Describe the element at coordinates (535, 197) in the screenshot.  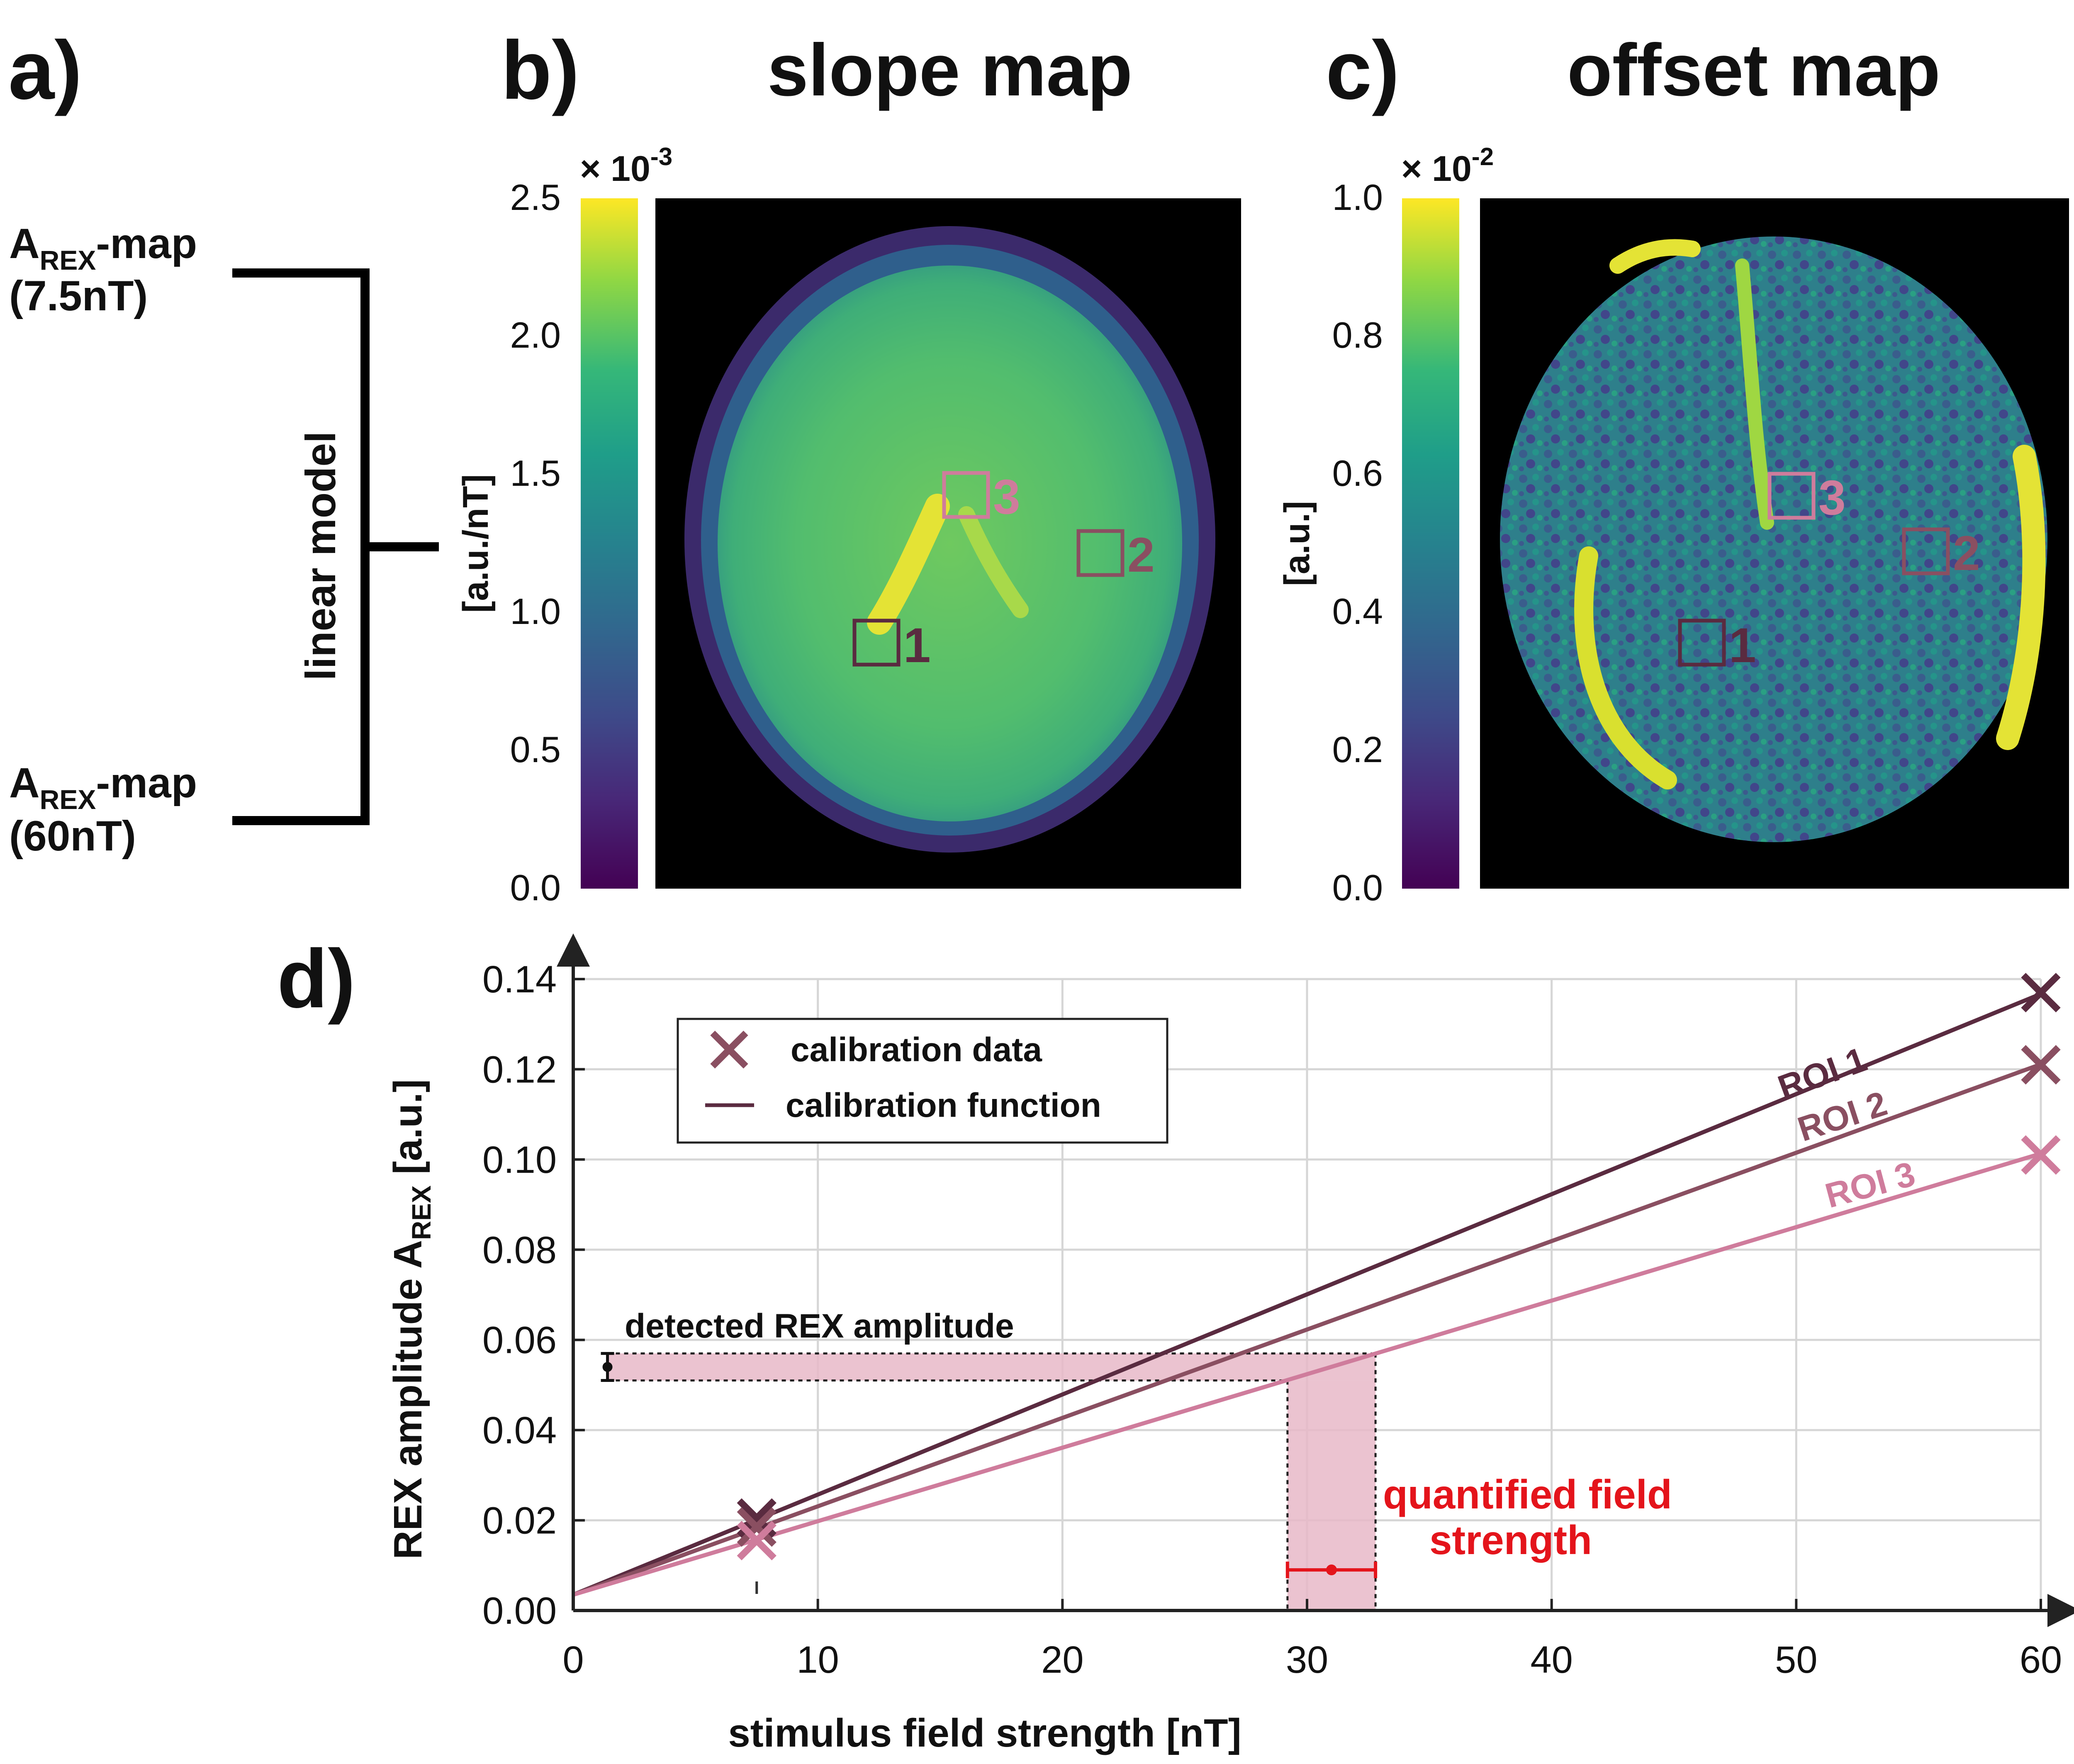
I see `slope-tick-5: 2.5` at that location.